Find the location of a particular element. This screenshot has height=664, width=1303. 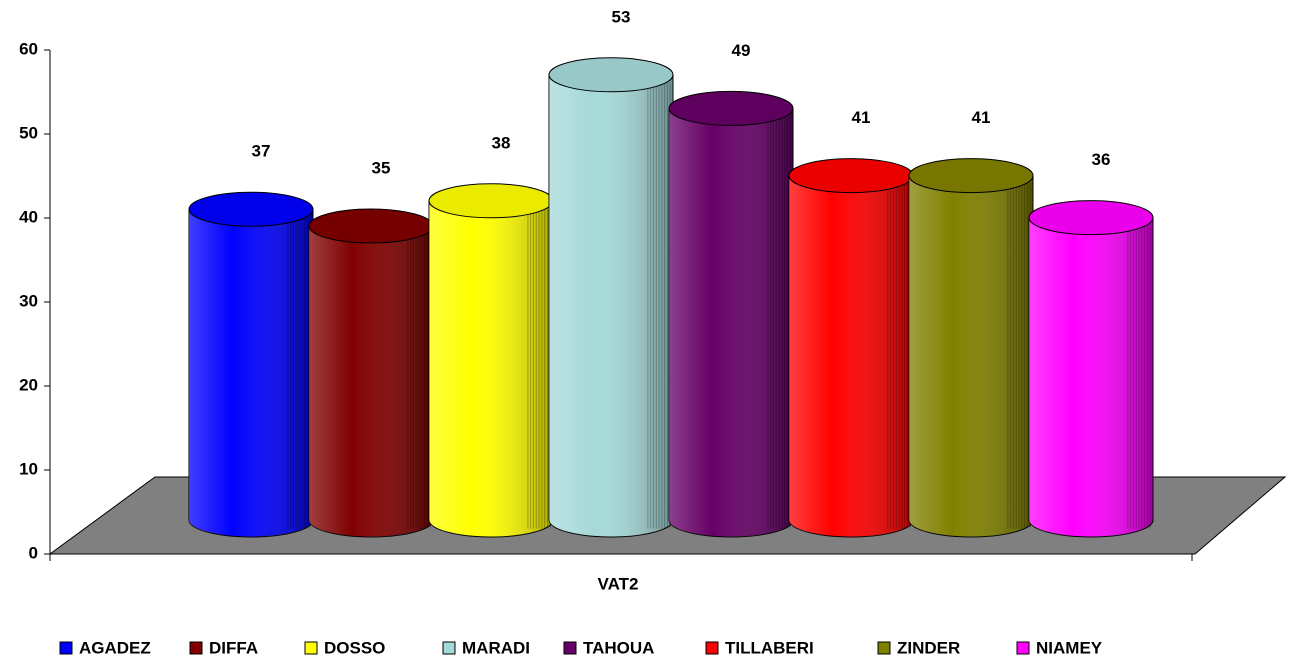

y-tick-label: 60 is located at coordinates (28, 48).